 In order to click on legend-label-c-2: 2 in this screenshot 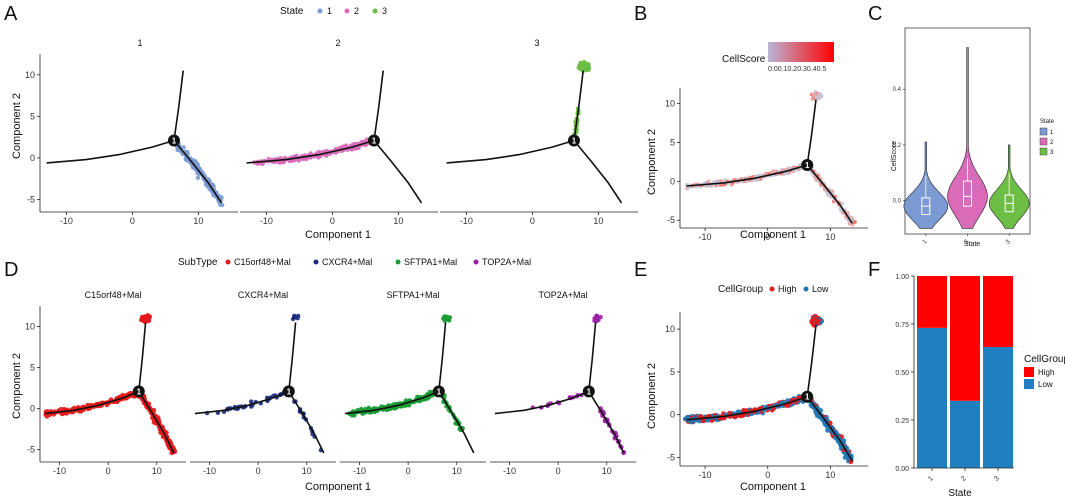, I will do `click(1052, 143)`.